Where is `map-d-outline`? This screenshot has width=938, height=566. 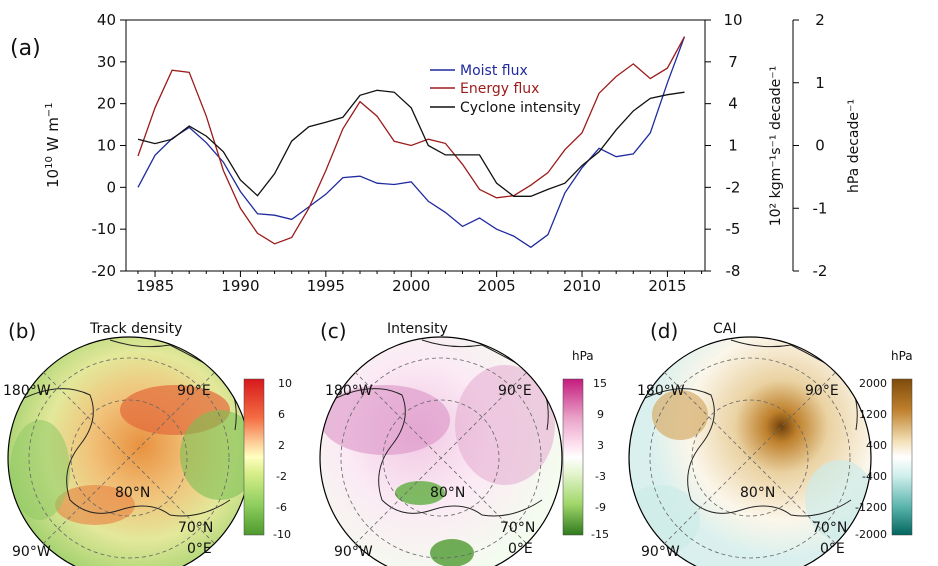
map-d-outline is located at coordinates (750, 451).